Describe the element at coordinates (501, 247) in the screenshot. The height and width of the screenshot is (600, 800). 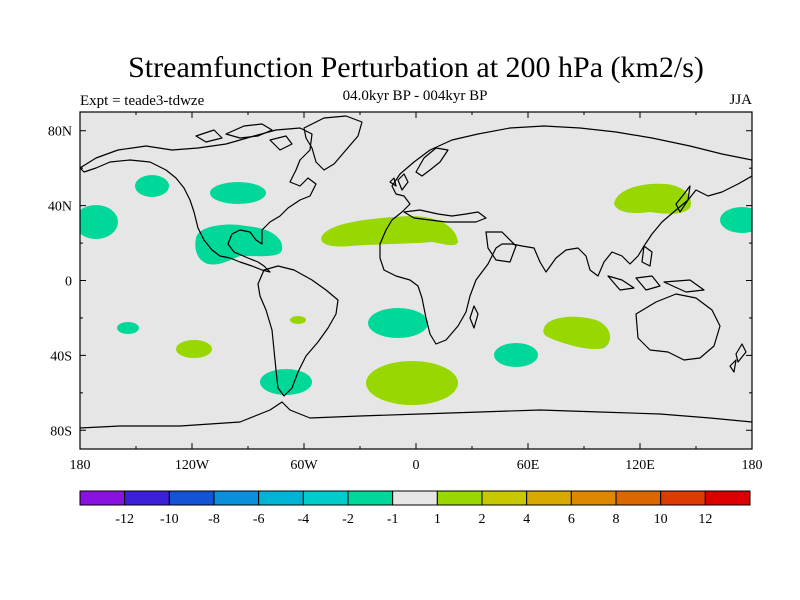
I see `arabia` at that location.